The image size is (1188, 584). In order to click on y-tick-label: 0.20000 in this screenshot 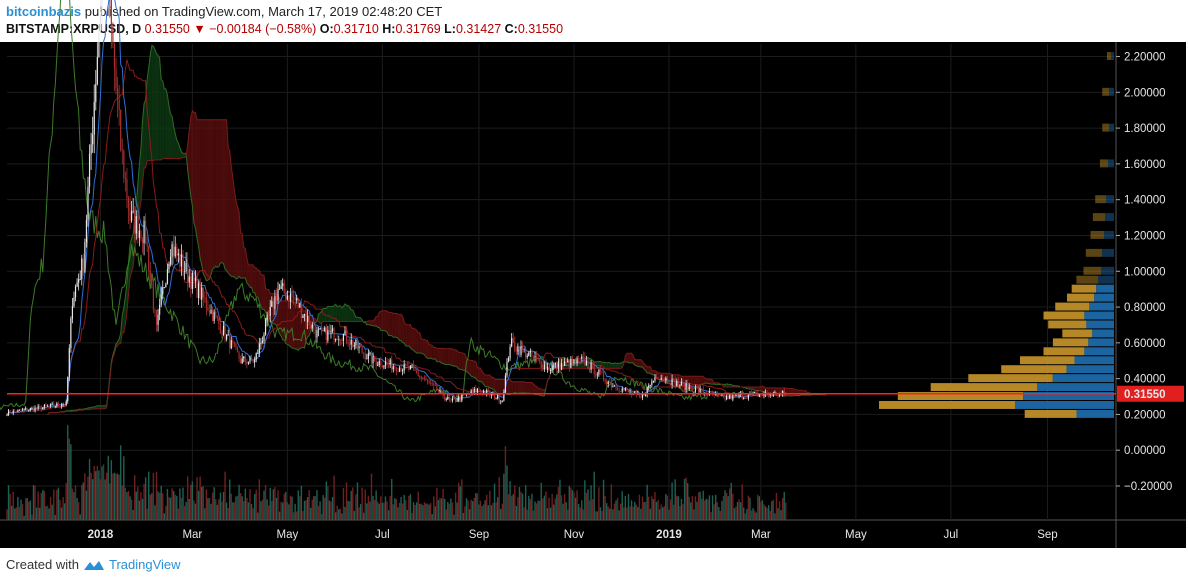, I will do `click(1145, 415)`.